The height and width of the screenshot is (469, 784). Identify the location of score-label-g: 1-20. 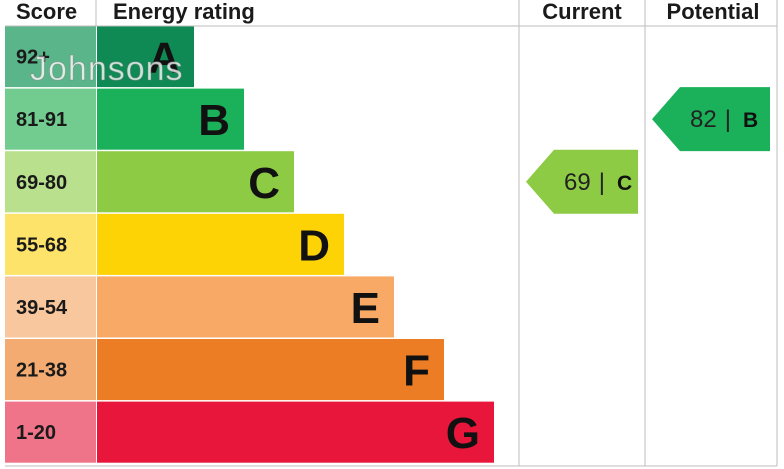
(36, 433).